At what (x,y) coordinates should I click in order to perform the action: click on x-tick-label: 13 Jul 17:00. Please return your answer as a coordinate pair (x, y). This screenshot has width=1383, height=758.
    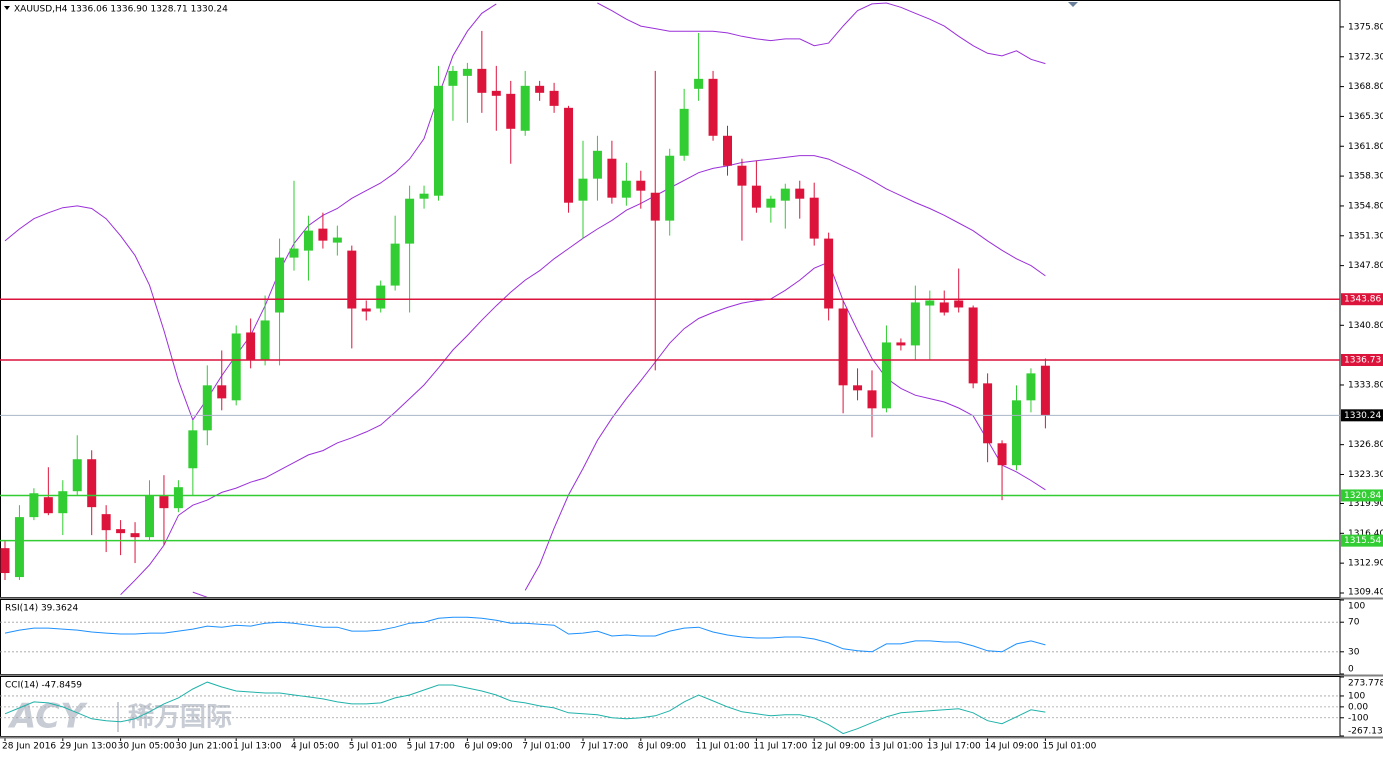
    Looking at the image, I should click on (954, 747).